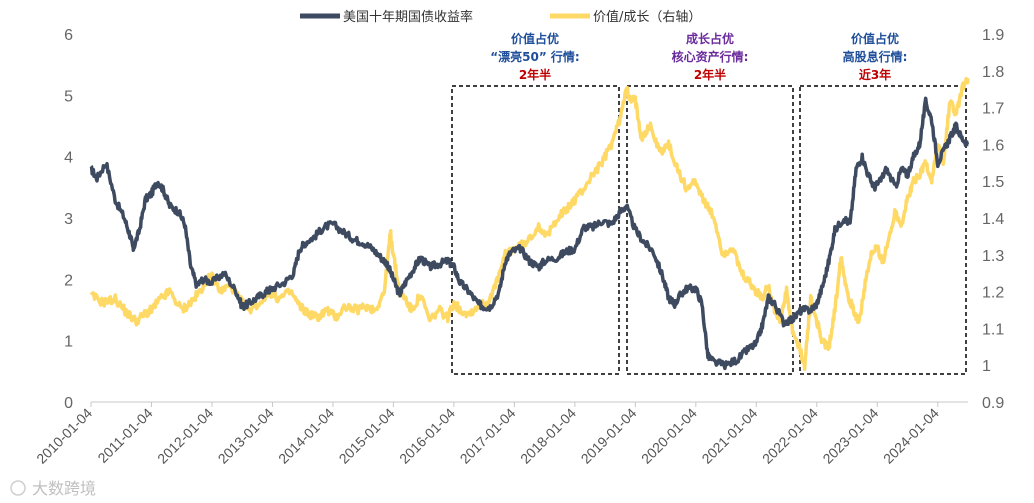  I want to click on right-tick-label: 1.1, so click(993, 329).